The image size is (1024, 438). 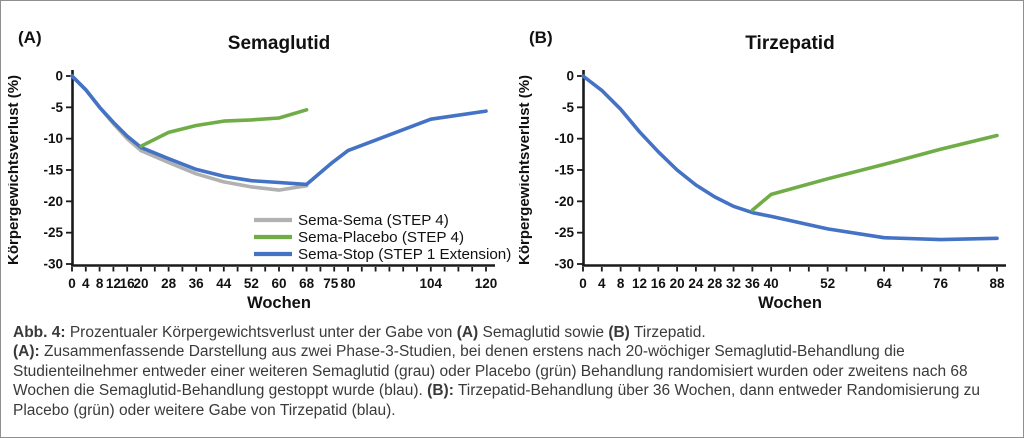 What do you see at coordinates (941, 283) in the screenshot?
I see `x-tick-label: 76` at bounding box center [941, 283].